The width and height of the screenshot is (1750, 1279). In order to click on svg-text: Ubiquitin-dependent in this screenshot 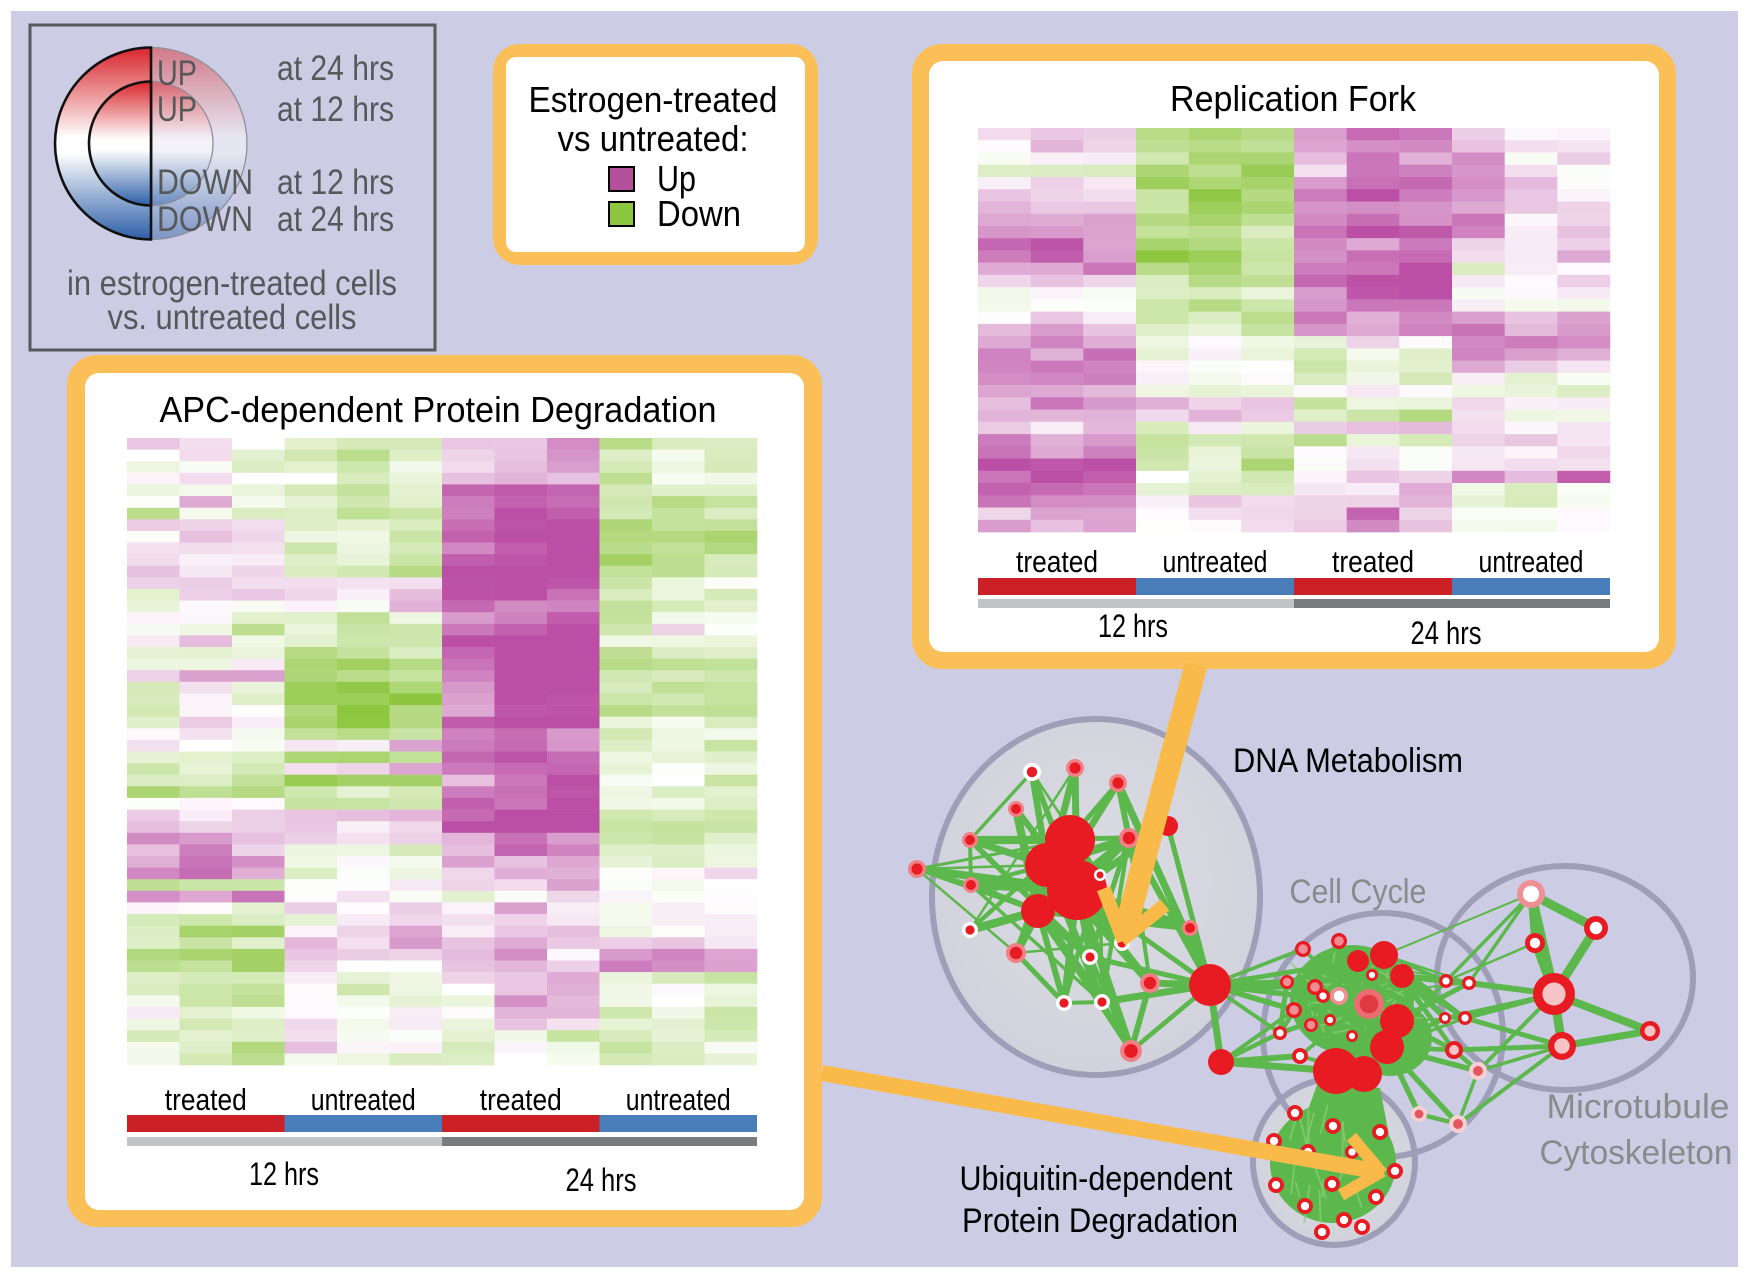, I will do `click(1096, 1179)`.